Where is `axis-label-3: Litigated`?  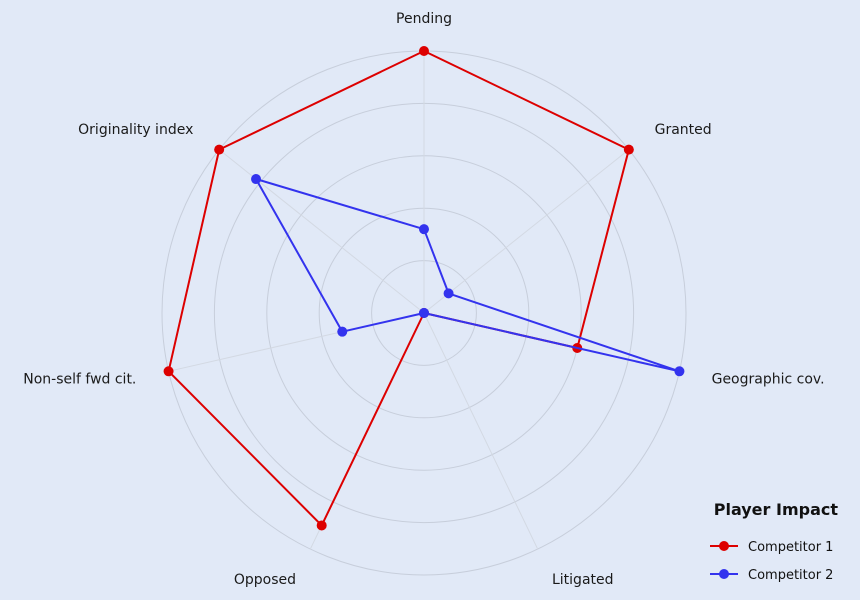 axis-label-3: Litigated is located at coordinates (583, 580).